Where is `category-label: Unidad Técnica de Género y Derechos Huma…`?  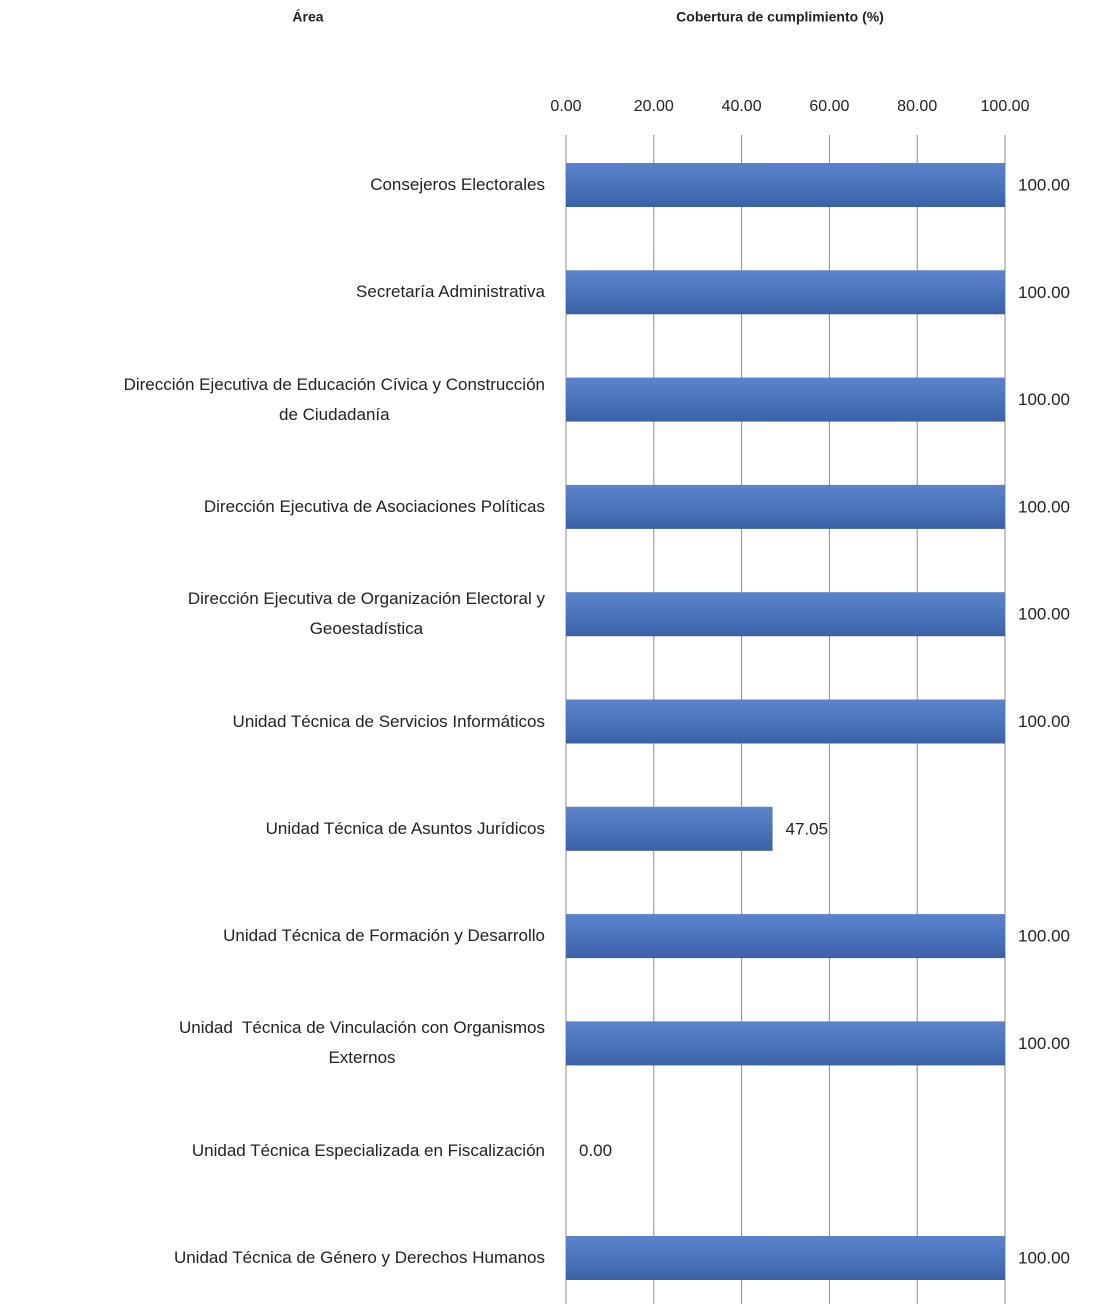 category-label: Unidad Técnica de Género y Derechos Huma… is located at coordinates (359, 1257).